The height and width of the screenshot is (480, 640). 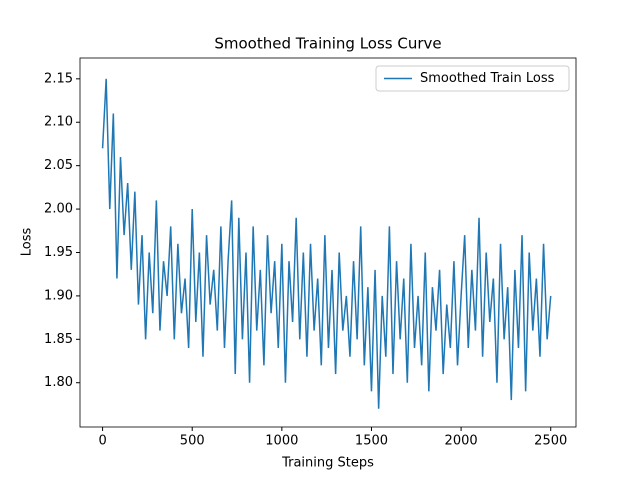 I want to click on legend-box, so click(x=472, y=78).